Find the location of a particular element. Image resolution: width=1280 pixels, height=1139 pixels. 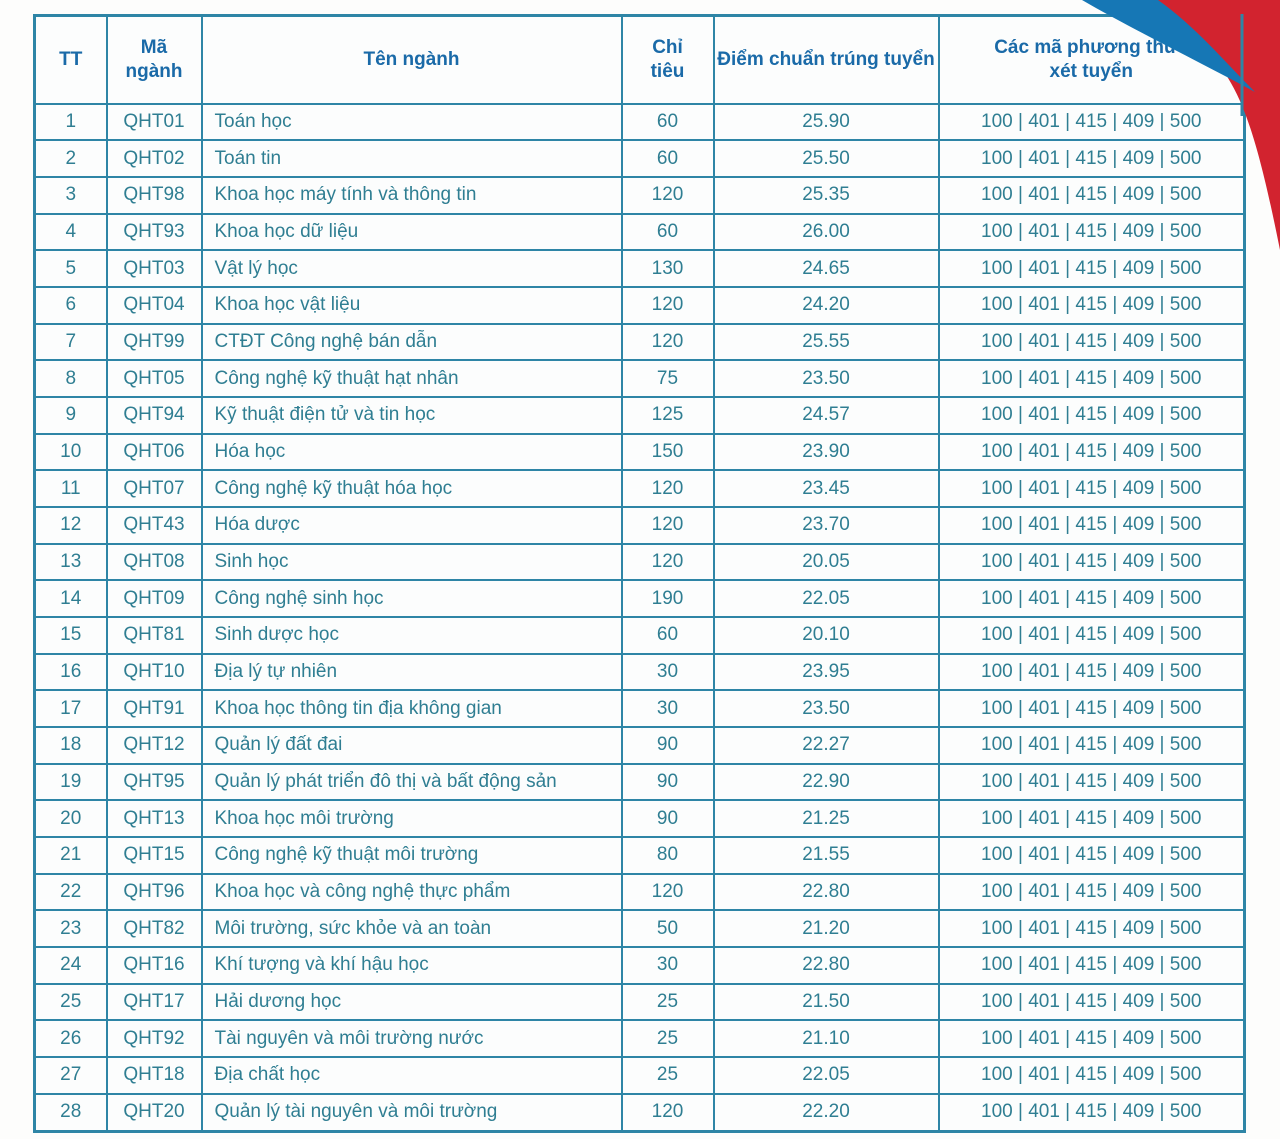

cell-tt: 19 is located at coordinates (70, 782).